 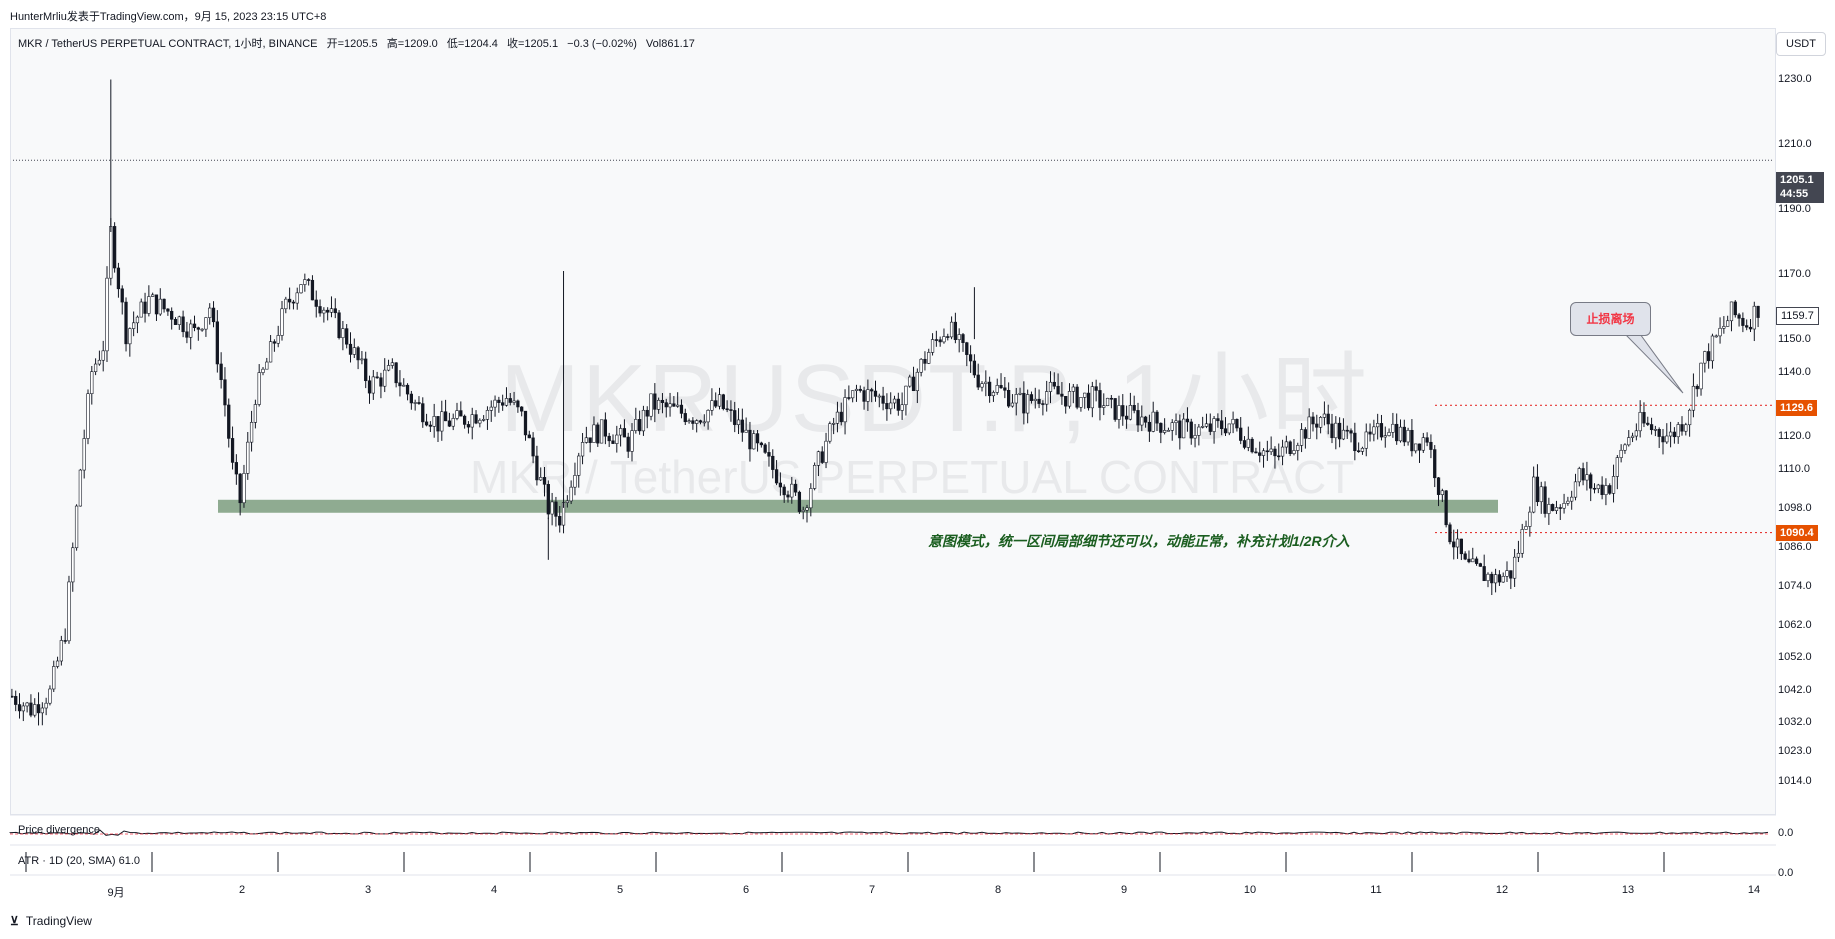 I want to click on green-annotation: 意图模式，统一区间局部细节还可以，动能正常，补充计划1/2R介入, so click(x=1139, y=541).